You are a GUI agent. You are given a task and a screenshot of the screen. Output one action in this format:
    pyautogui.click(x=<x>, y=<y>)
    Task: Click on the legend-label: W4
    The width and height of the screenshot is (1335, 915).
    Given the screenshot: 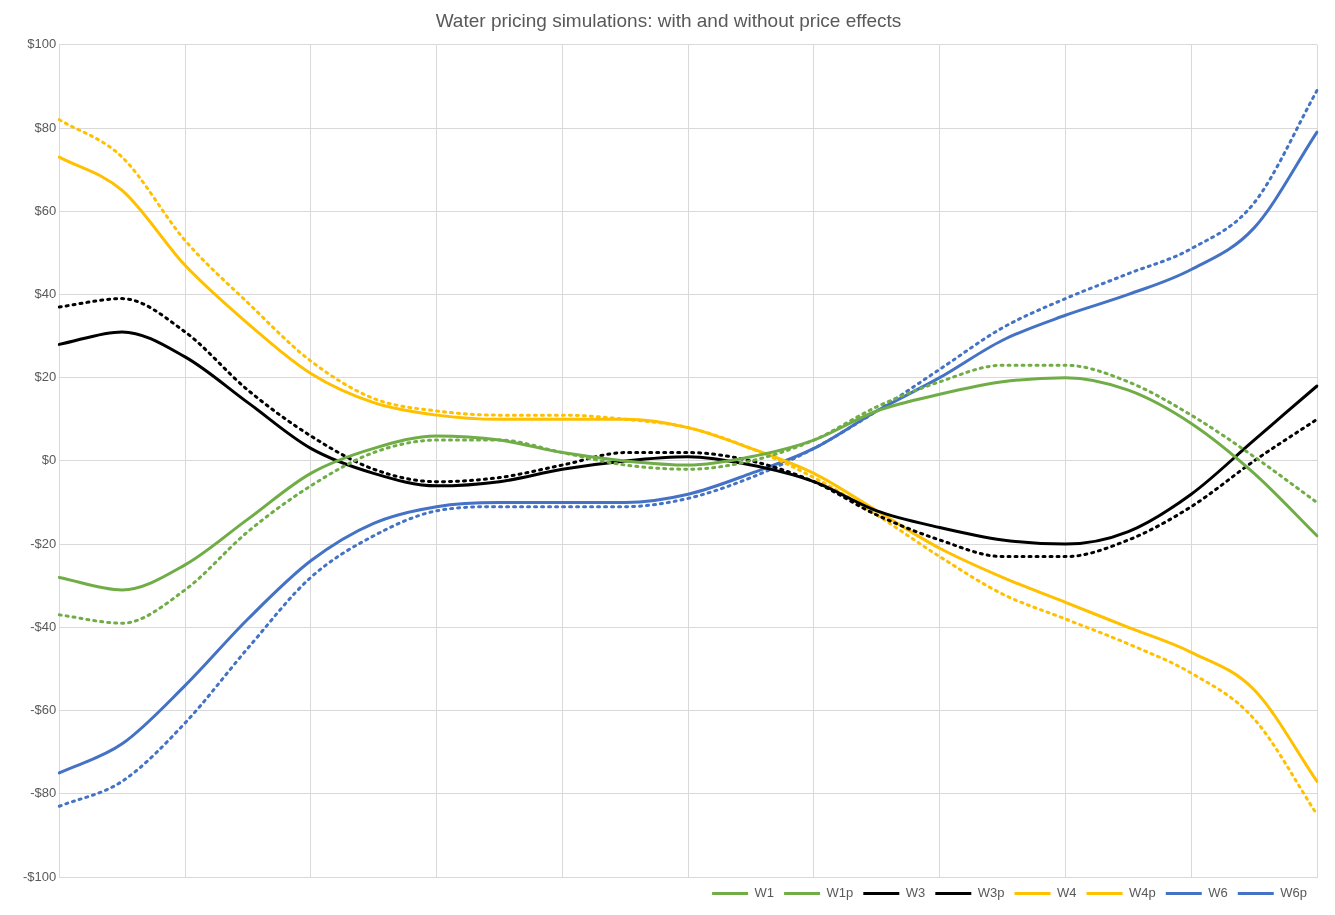 What is the action you would take?
    pyautogui.click(x=1067, y=893)
    